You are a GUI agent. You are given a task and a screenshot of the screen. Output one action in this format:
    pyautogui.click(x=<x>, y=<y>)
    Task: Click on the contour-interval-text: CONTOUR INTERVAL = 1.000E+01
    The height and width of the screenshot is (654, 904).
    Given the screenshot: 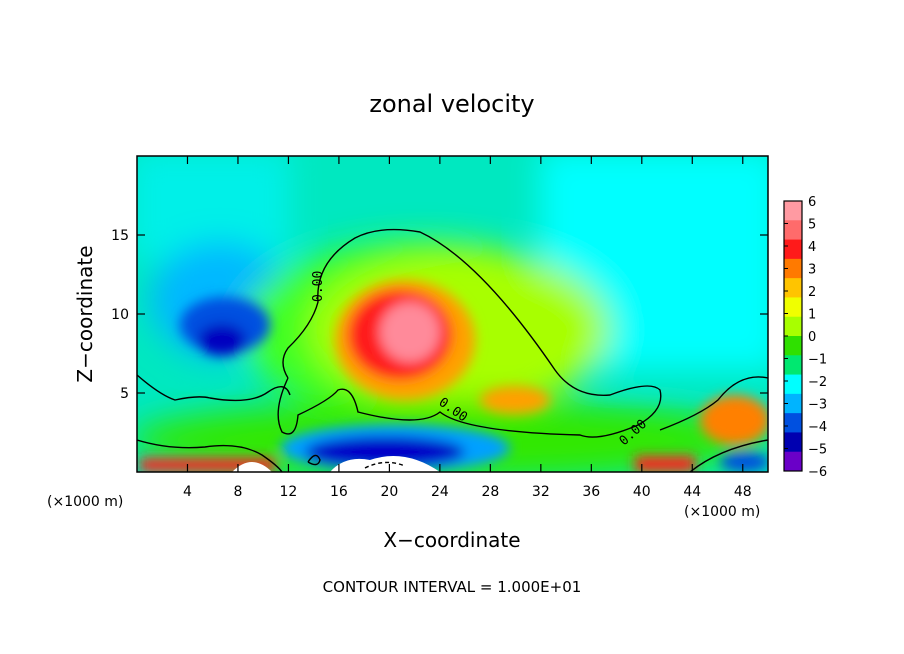 What is the action you would take?
    pyautogui.click(x=452, y=587)
    